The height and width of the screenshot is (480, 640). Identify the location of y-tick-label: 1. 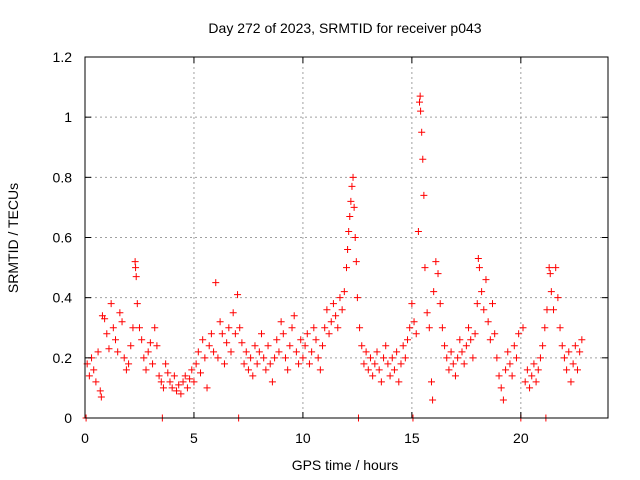
(68, 117).